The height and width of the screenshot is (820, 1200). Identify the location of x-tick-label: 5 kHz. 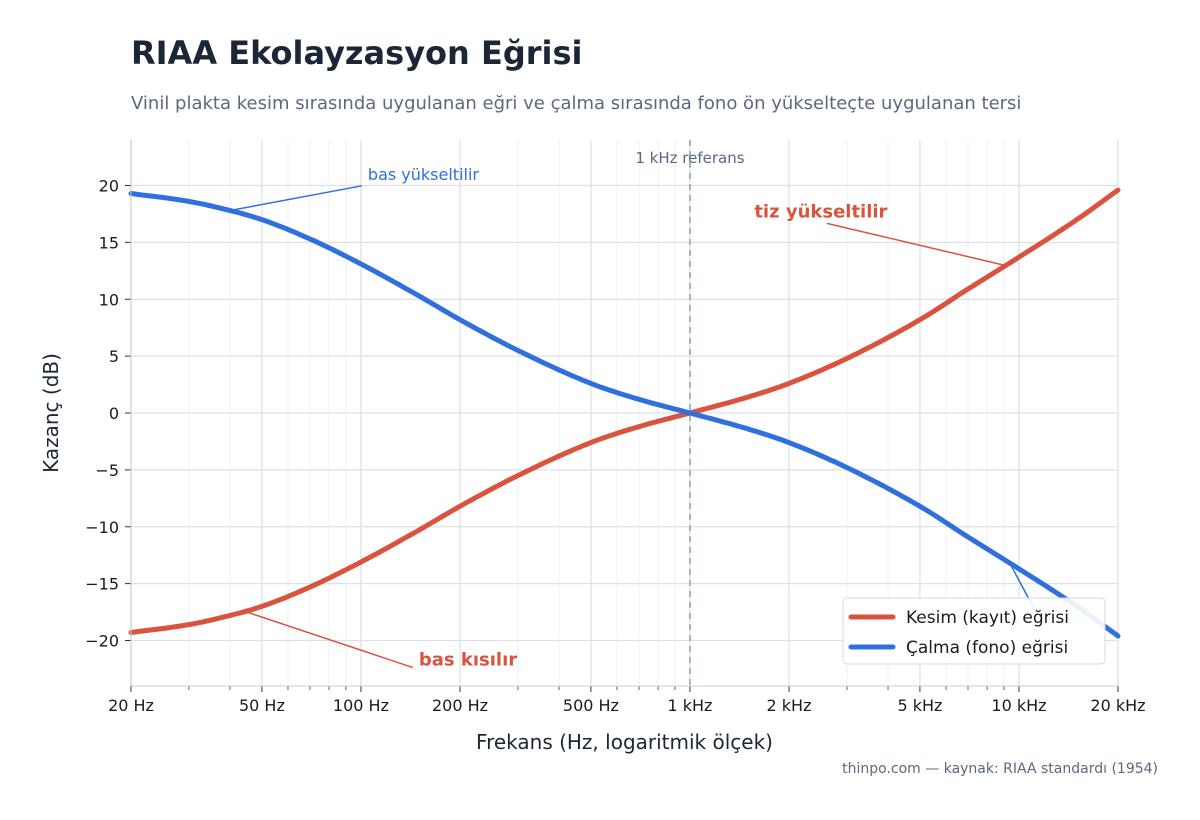
(919, 705).